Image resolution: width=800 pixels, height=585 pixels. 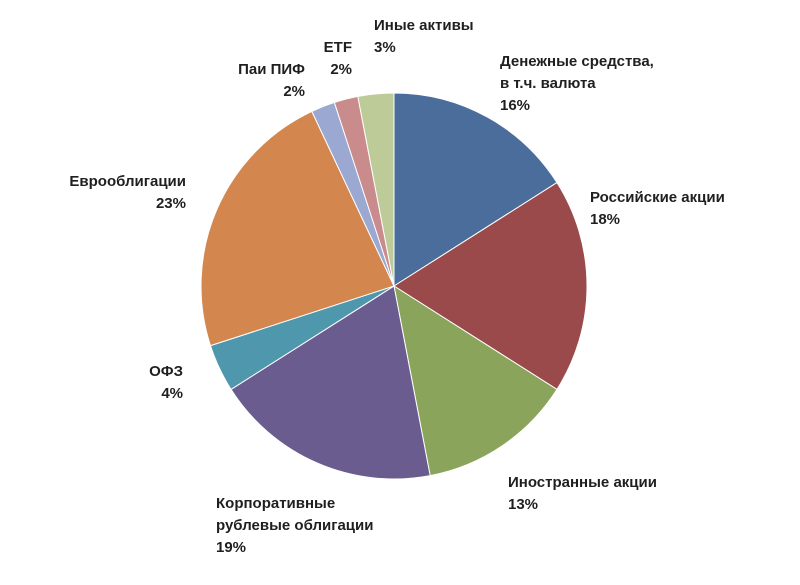 I want to click on slice-label-text: рублевые облигации, so click(x=294, y=525).